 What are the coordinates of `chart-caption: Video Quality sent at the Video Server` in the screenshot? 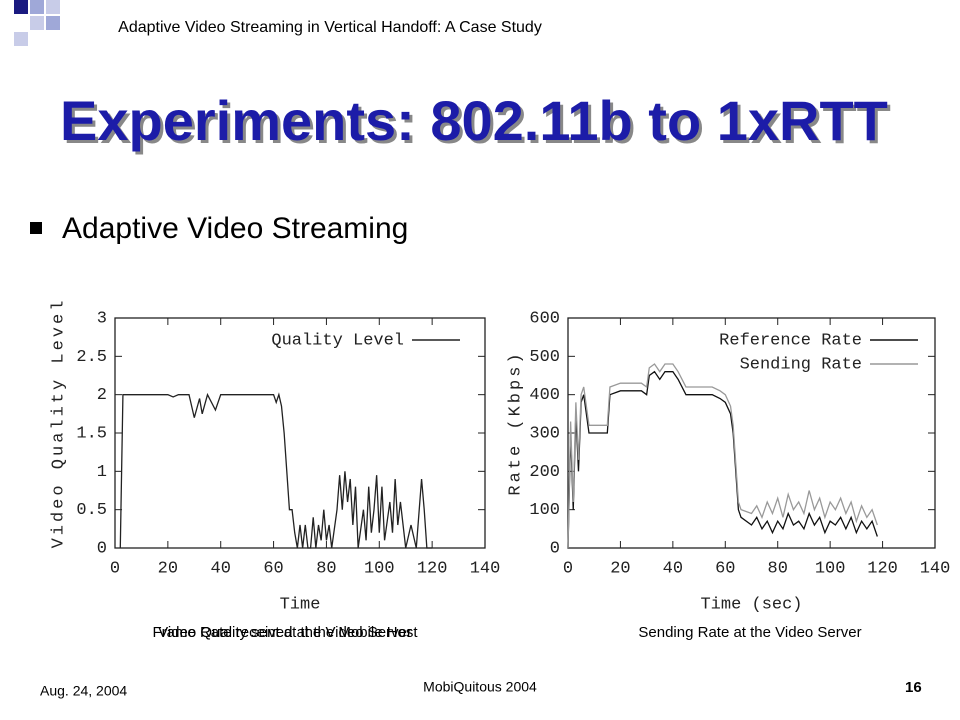 It's located at (285, 632).